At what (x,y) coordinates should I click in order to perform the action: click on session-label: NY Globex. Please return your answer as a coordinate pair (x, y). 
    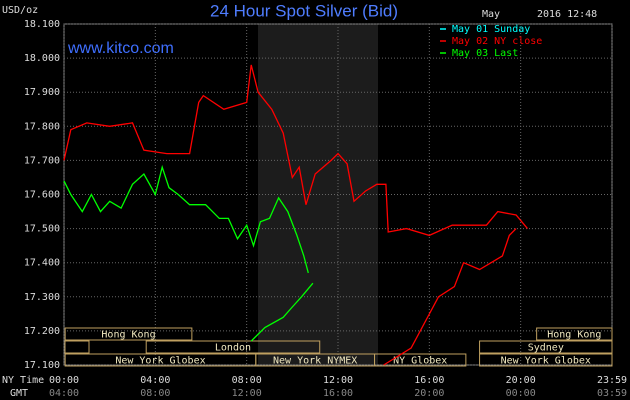
    Looking at the image, I should click on (420, 361).